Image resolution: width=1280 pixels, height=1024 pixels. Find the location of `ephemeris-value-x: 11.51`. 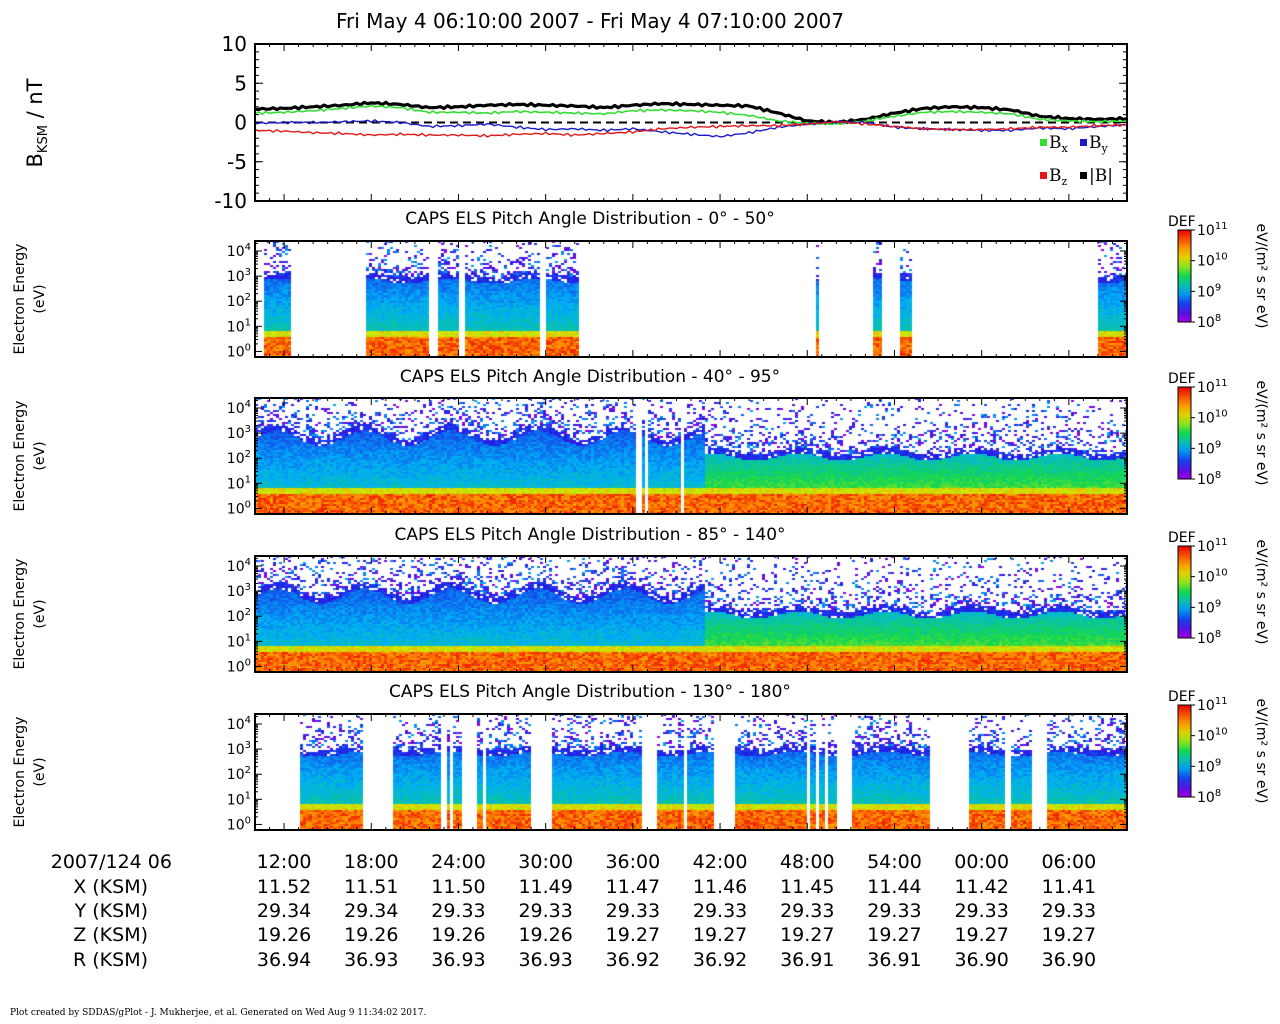

ephemeris-value-x: 11.51 is located at coordinates (371, 887).